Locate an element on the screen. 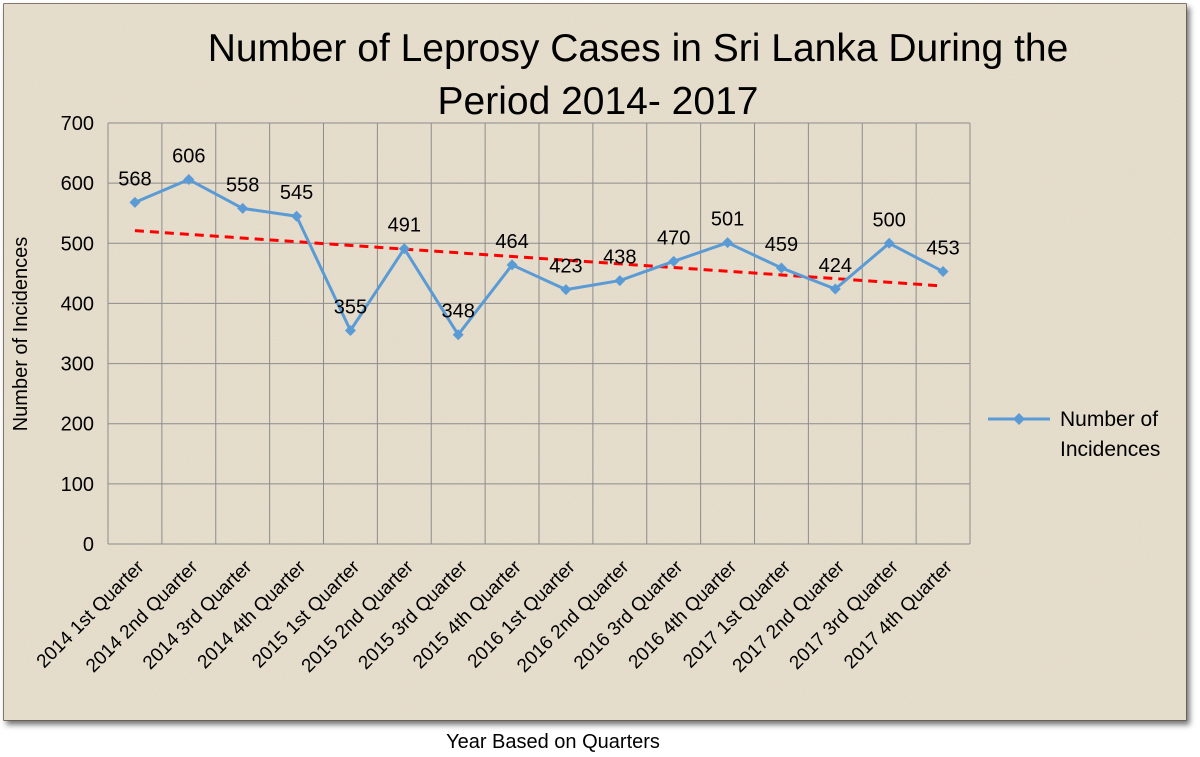 The width and height of the screenshot is (1200, 757). chart-title-line2: Period 2014- 2017 is located at coordinates (598, 101).